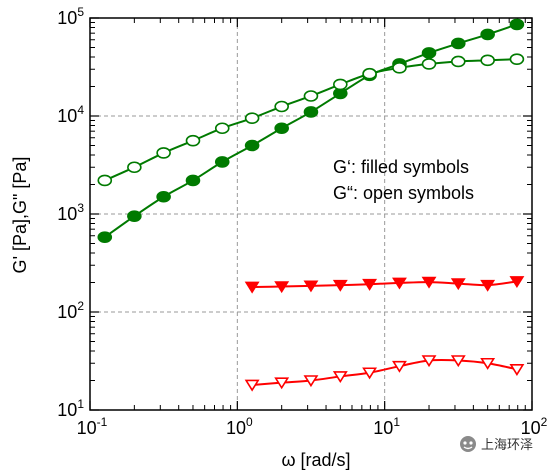 The image size is (558, 475). Describe the element at coordinates (70, 16) in the screenshot. I see `y-tick-label: 10⁵` at that location.